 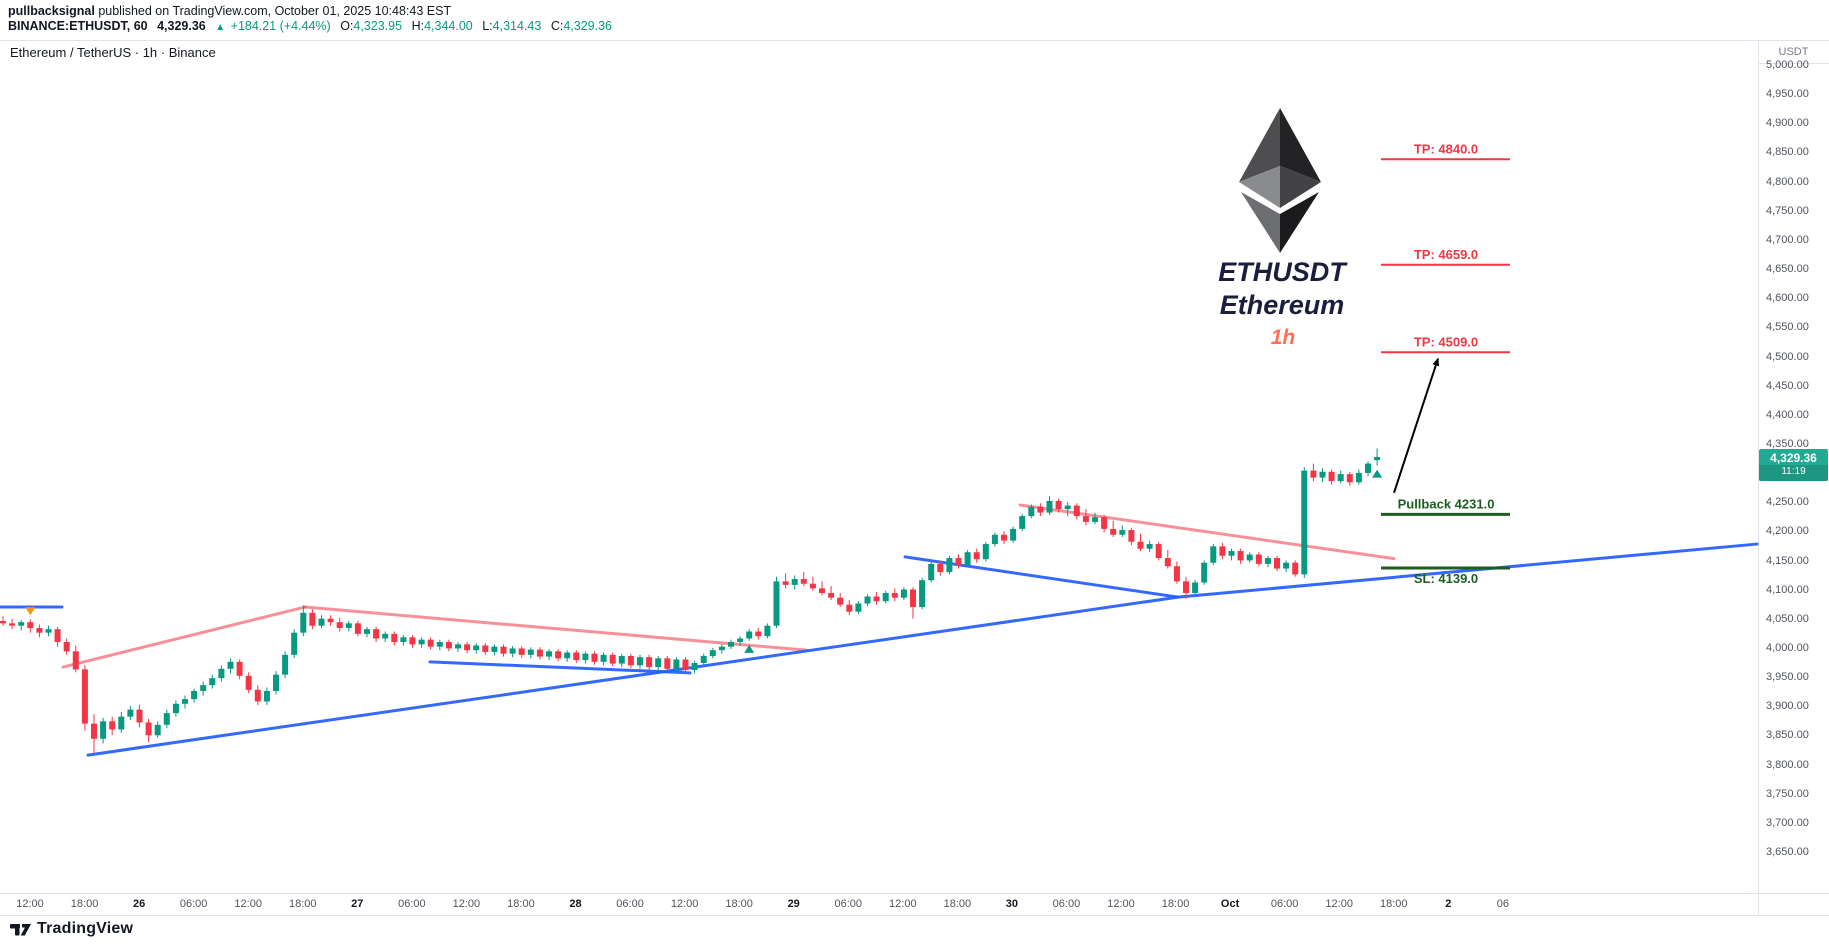 What do you see at coordinates (71, 929) in the screenshot?
I see `tradingview-brand: TradingView` at bounding box center [71, 929].